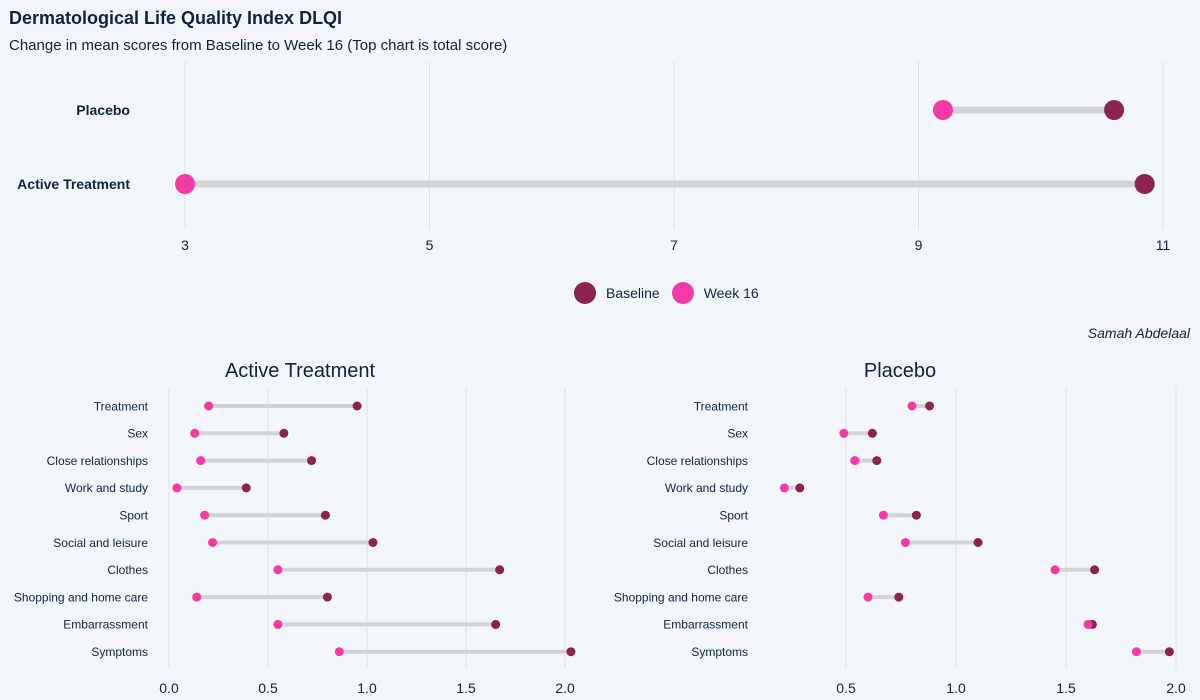 Image resolution: width=1200 pixels, height=700 pixels. I want to click on chart3-panel-title: Placebo, so click(900, 371).